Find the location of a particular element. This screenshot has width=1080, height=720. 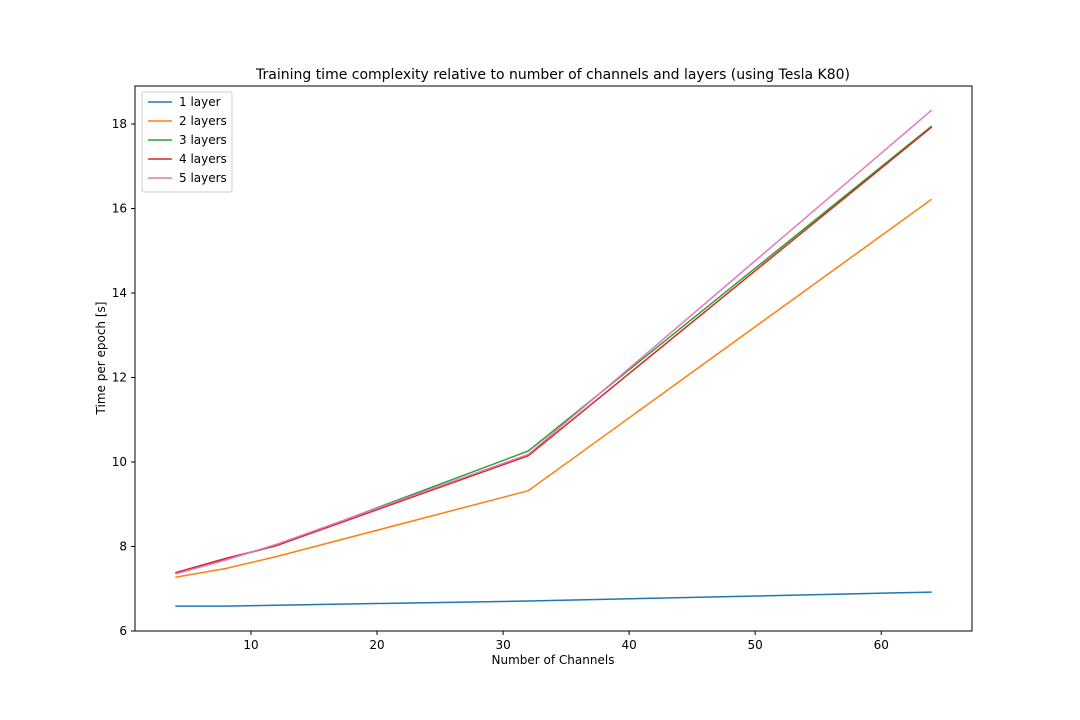

x-tick-label: 20 is located at coordinates (376, 645).